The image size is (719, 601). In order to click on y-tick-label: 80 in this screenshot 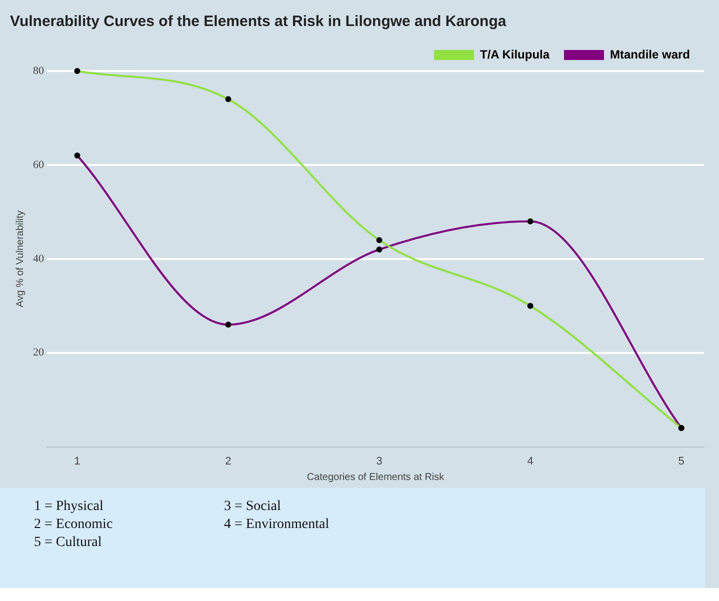, I will do `click(38, 70)`.